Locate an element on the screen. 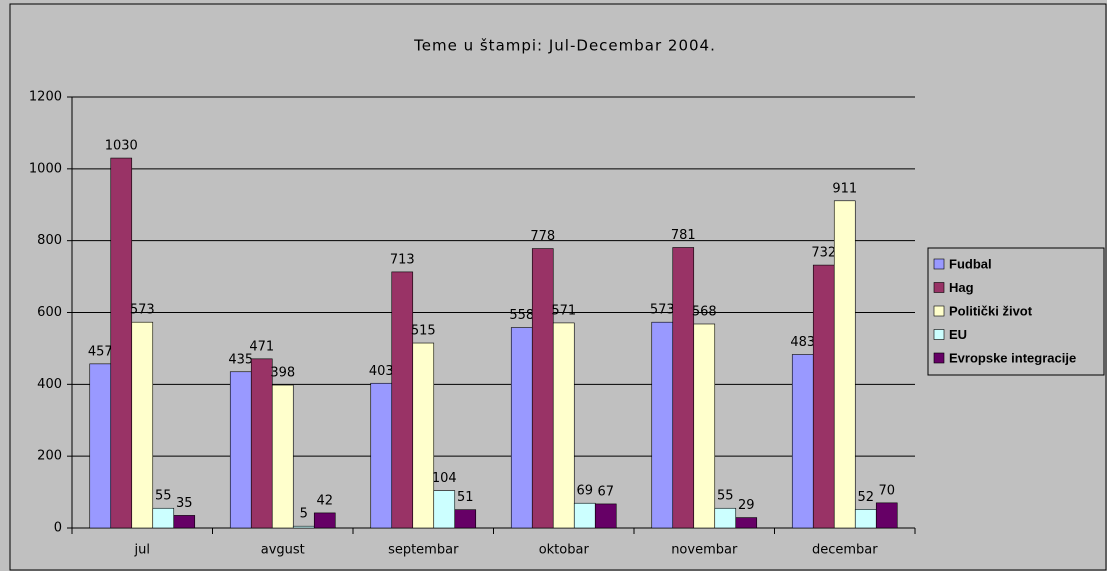 This screenshot has width=1107, height=571. y-tick-label: 1200 is located at coordinates (45, 97).